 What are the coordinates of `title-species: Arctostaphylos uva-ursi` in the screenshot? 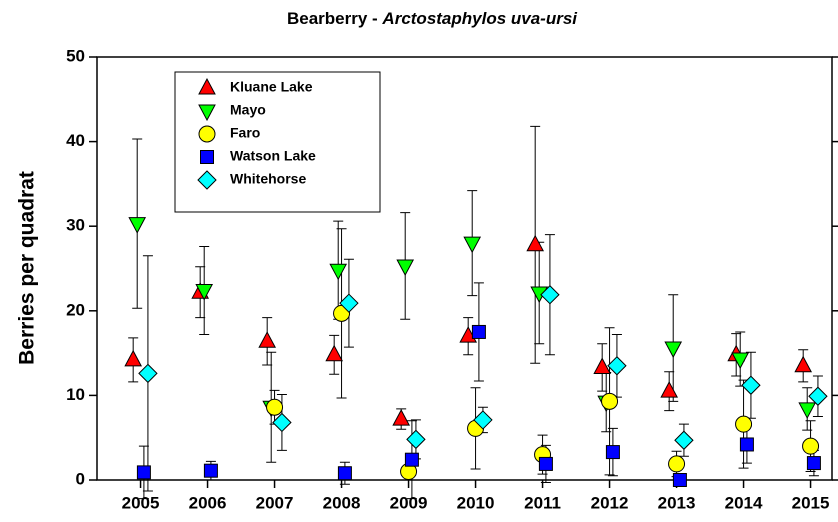 It's located at (479, 18).